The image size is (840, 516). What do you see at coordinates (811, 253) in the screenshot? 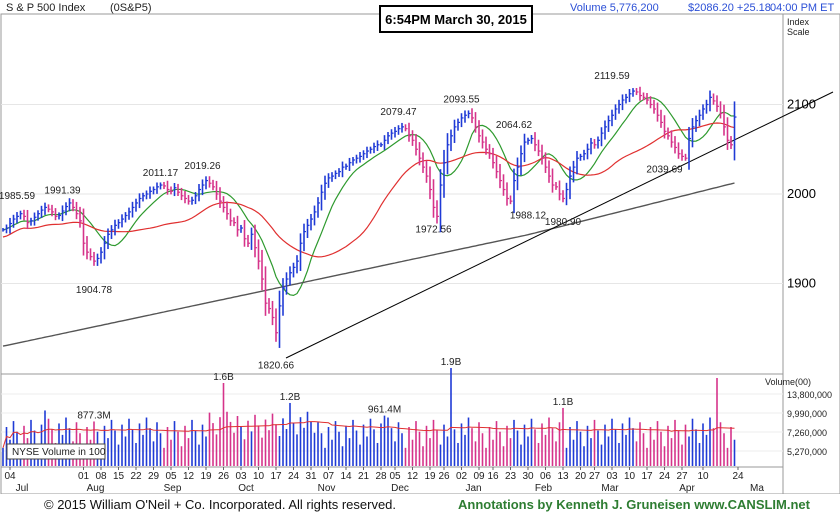
I see `right-axis-panel` at bounding box center [811, 253].